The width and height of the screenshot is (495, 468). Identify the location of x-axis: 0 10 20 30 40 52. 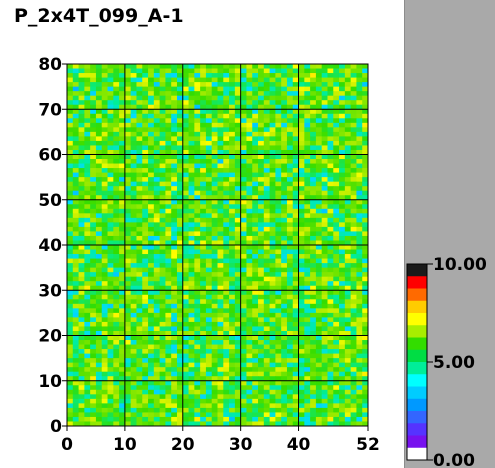
(220, 440).